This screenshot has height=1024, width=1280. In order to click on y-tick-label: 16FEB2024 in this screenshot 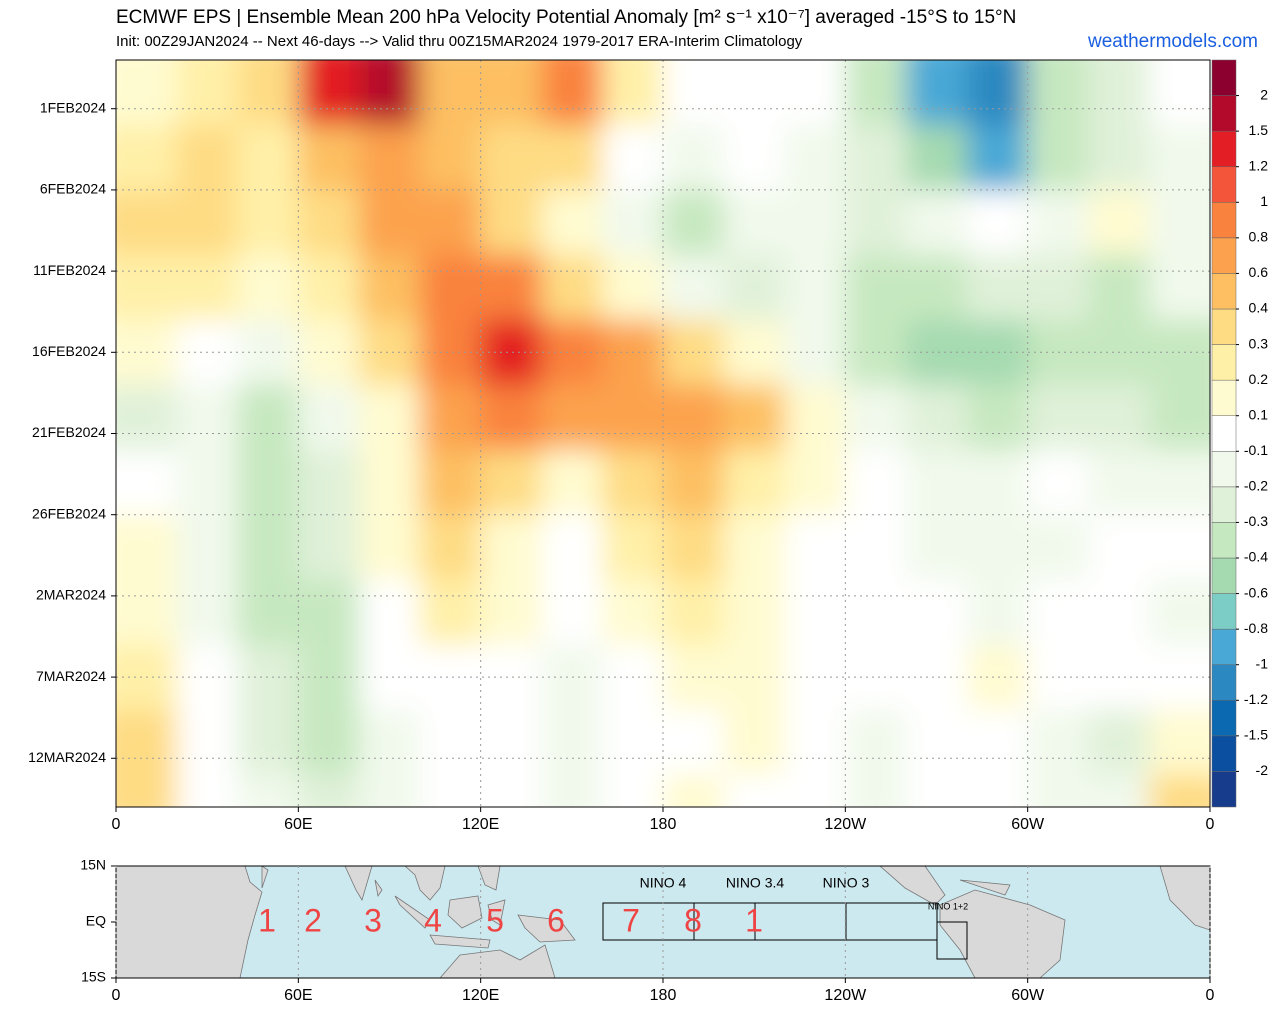, I will do `click(69, 351)`.